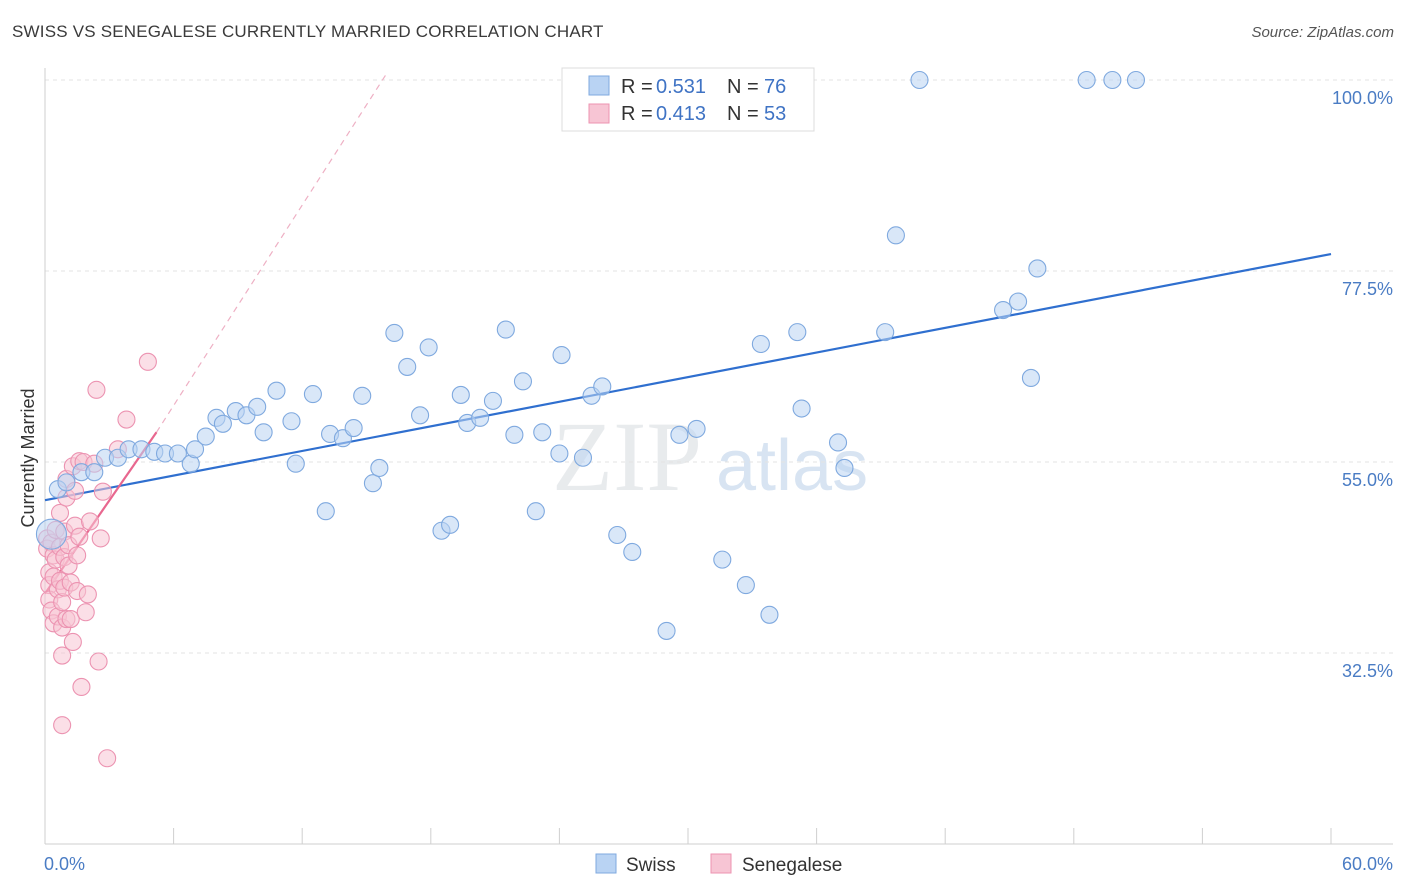 The width and height of the screenshot is (1406, 892). I want to click on legend-swatch-senegalese, so click(599, 113).